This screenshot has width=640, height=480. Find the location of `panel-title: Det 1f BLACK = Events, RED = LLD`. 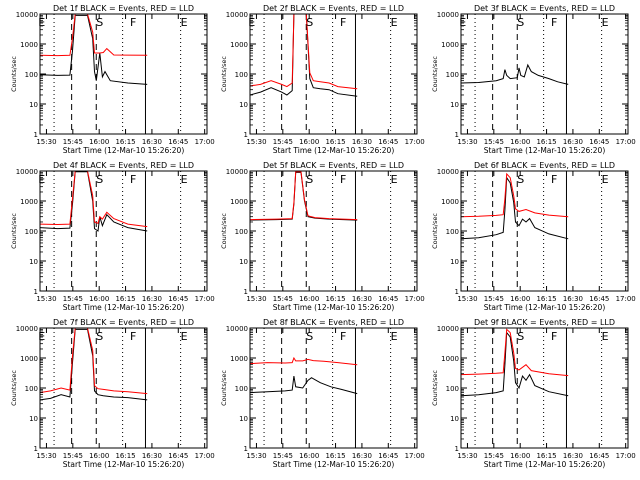

panel-title: Det 1f BLACK = Events, RED = LLD is located at coordinates (123, 8).